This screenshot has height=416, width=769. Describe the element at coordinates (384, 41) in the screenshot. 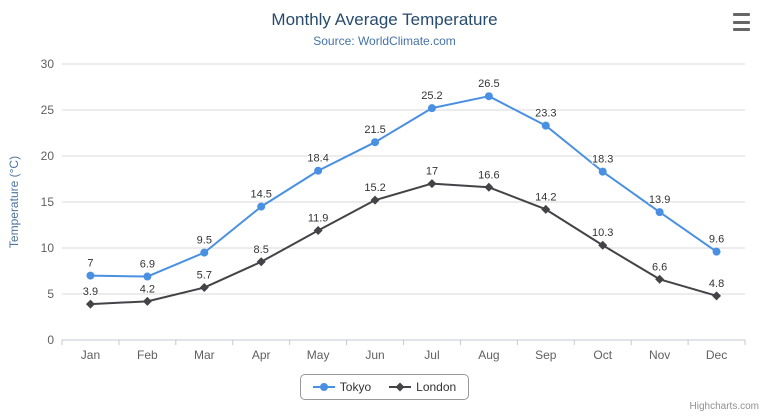

I see `chart-subtitle: Source: WorldClimate.com` at that location.